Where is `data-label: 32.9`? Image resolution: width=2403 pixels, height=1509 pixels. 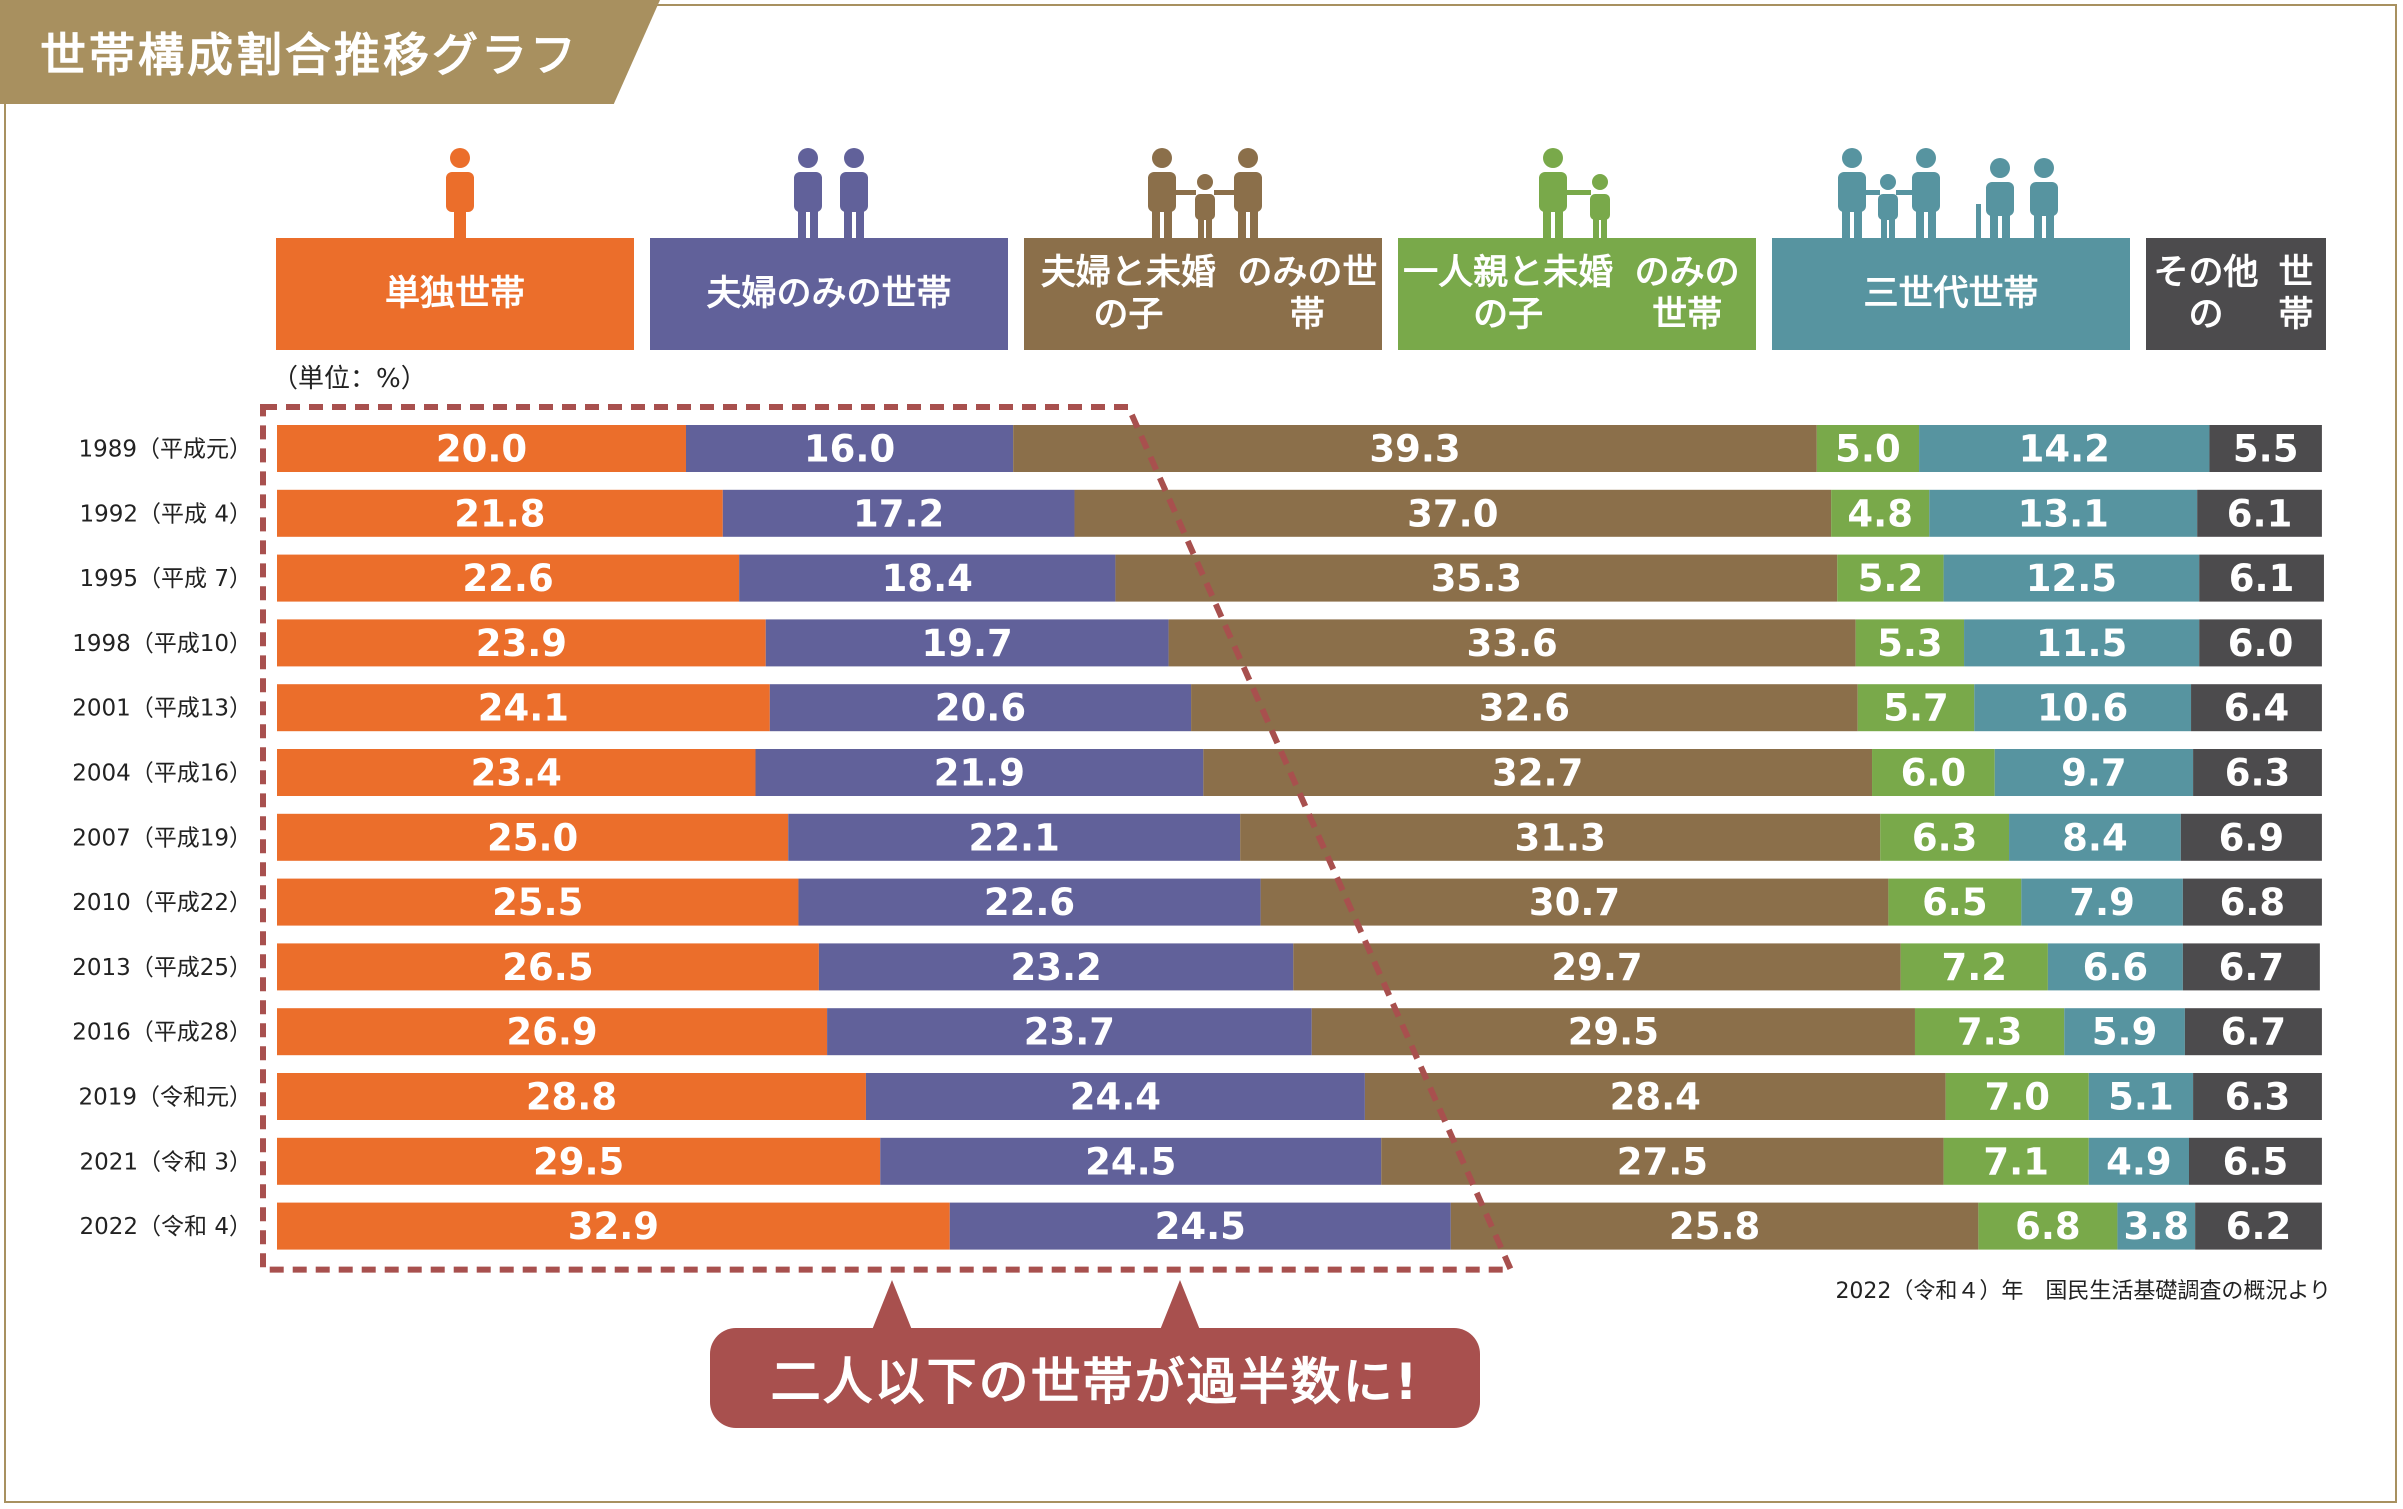
data-label: 32.9 is located at coordinates (613, 1226).